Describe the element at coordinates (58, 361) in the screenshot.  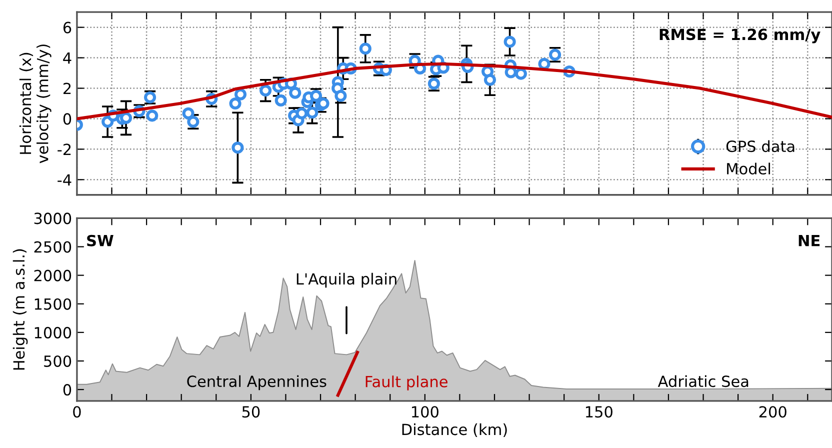
I see `y-tick-label: 500` at that location.